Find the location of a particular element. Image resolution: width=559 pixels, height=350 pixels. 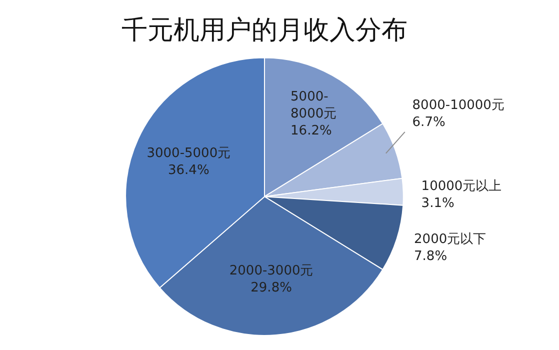

data-label: 36.4% is located at coordinates (189, 170).